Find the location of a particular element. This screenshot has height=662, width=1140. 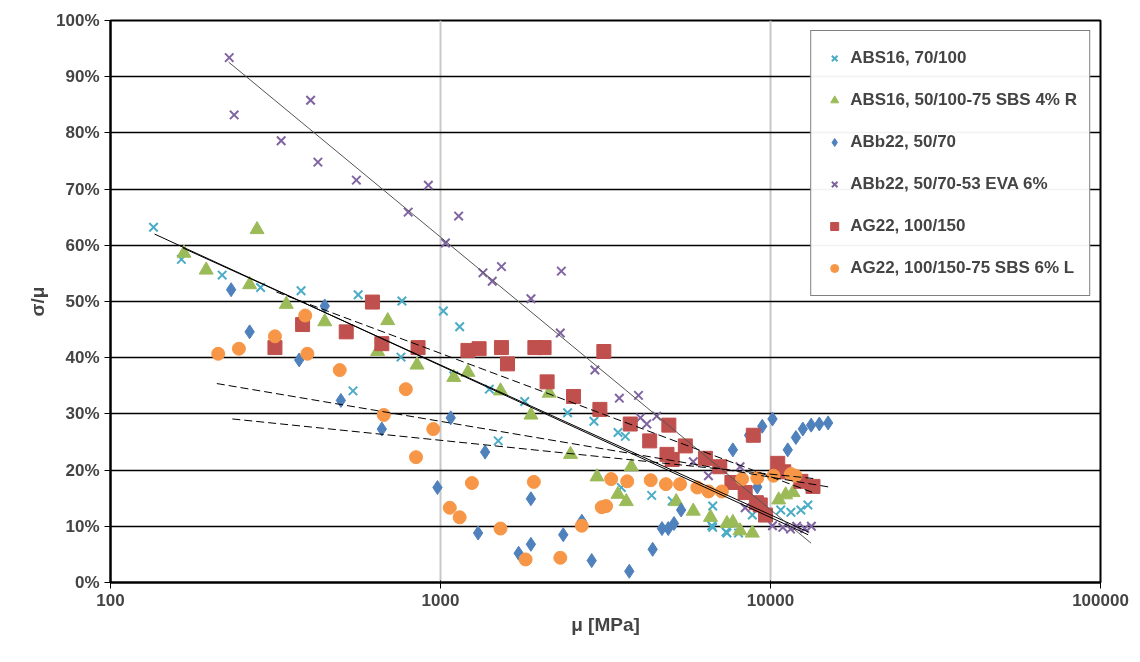

y-tick-label: 10% is located at coordinates (82, 526).